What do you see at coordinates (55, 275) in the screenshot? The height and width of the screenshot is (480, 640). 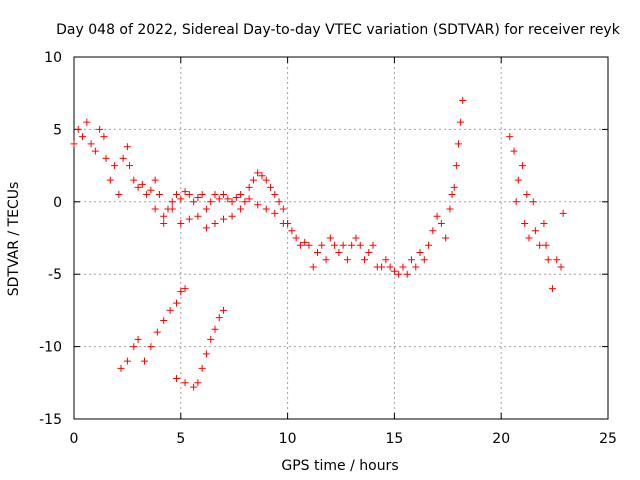 I see `y-tick-label: -5` at bounding box center [55, 275].